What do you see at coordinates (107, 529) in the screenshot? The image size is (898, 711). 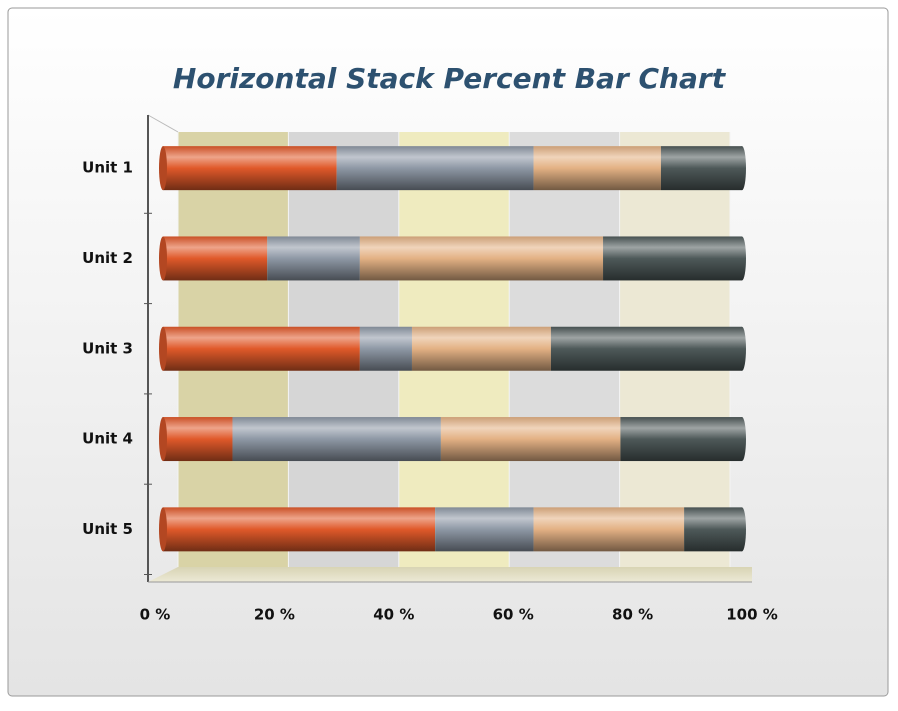 I see `y-tick-label: Unit 5` at bounding box center [107, 529].